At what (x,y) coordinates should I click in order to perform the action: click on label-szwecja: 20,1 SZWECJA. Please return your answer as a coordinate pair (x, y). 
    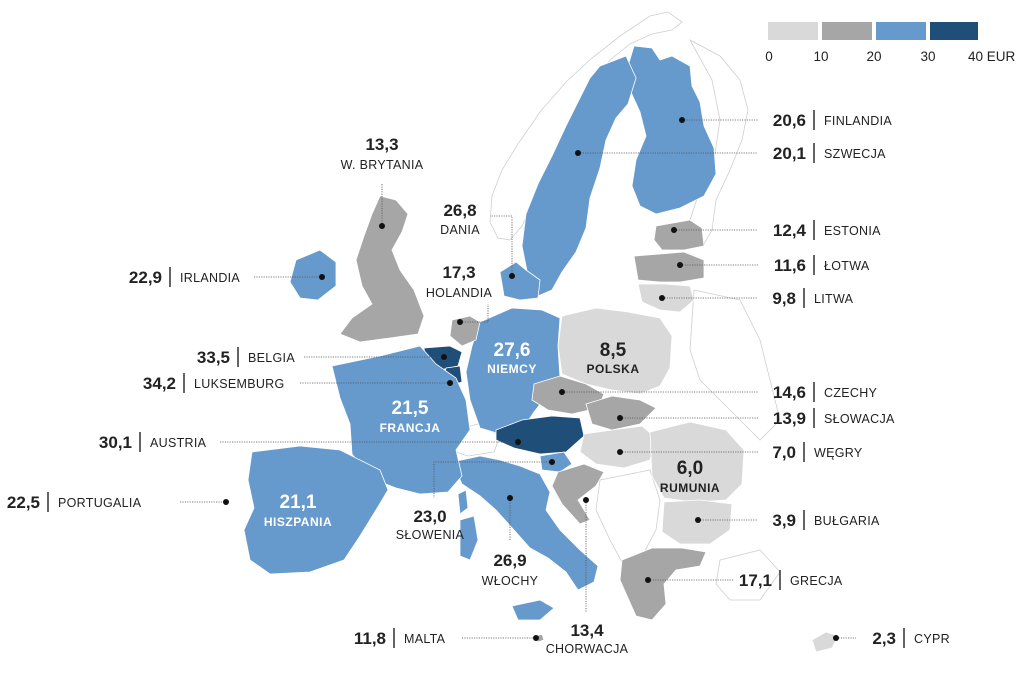
    Looking at the image, I should click on (829, 153).